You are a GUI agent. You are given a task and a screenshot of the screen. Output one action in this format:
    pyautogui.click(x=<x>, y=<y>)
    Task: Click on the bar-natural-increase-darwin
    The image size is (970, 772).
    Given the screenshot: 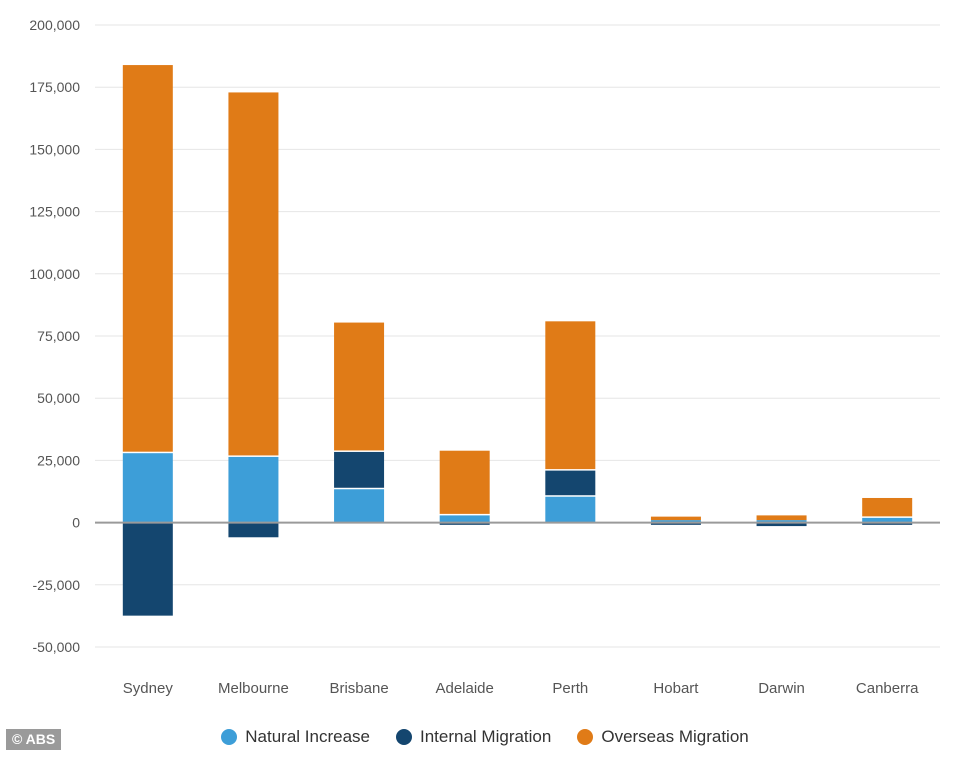 What is the action you would take?
    pyautogui.click(x=781, y=521)
    